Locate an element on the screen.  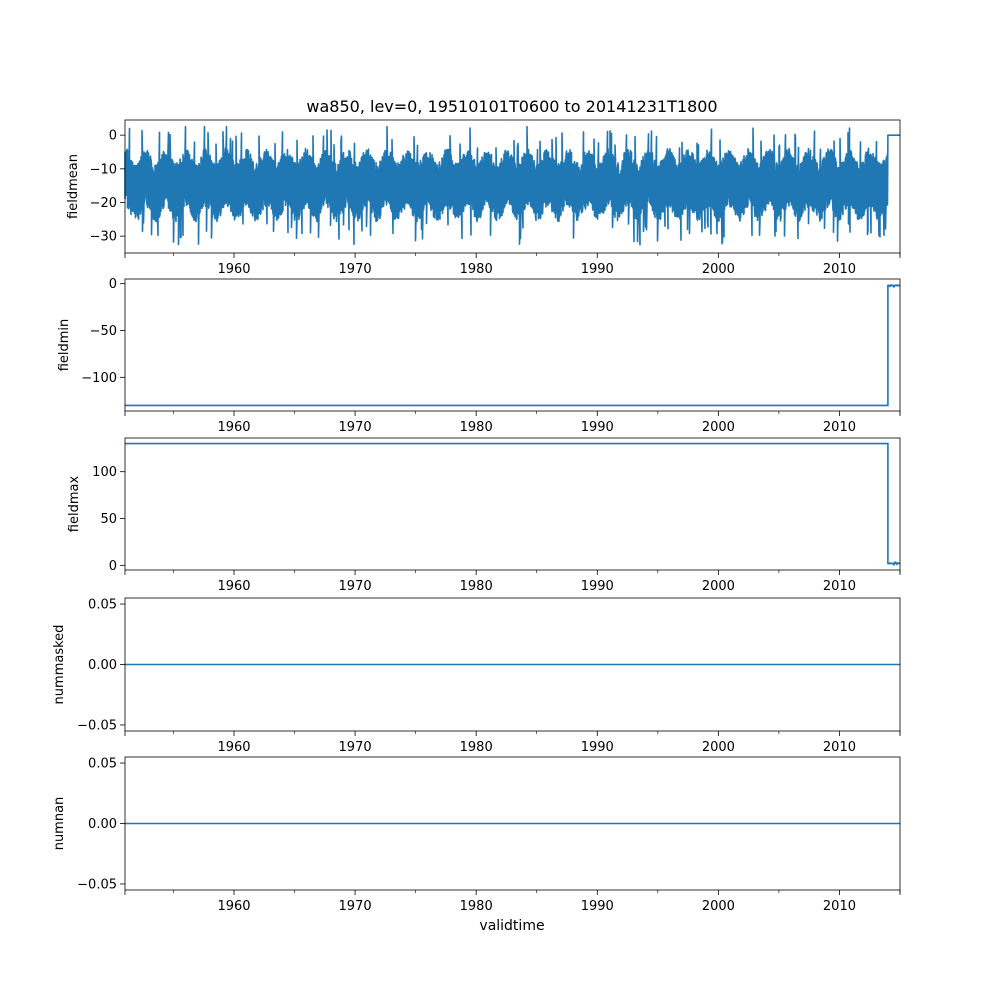
subplot-fieldmin: 1960 1970 1980 1990 2000 2010 0 −50 −100 fieldmin is located at coordinates (479, 356).